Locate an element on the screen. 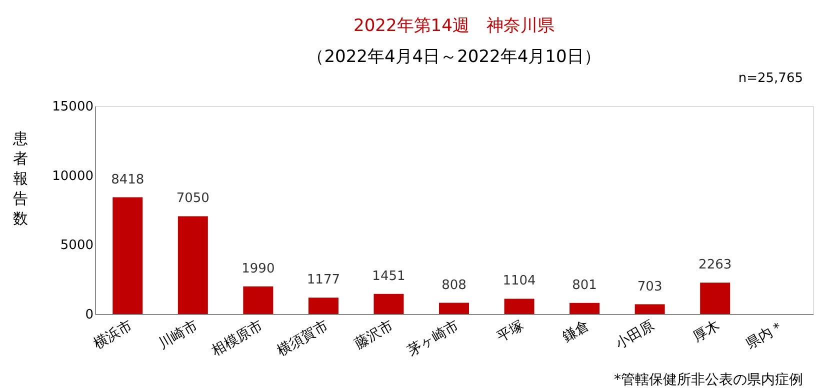 This screenshot has height=392, width=824. x-tick-label: 横浜市 is located at coordinates (113, 335).